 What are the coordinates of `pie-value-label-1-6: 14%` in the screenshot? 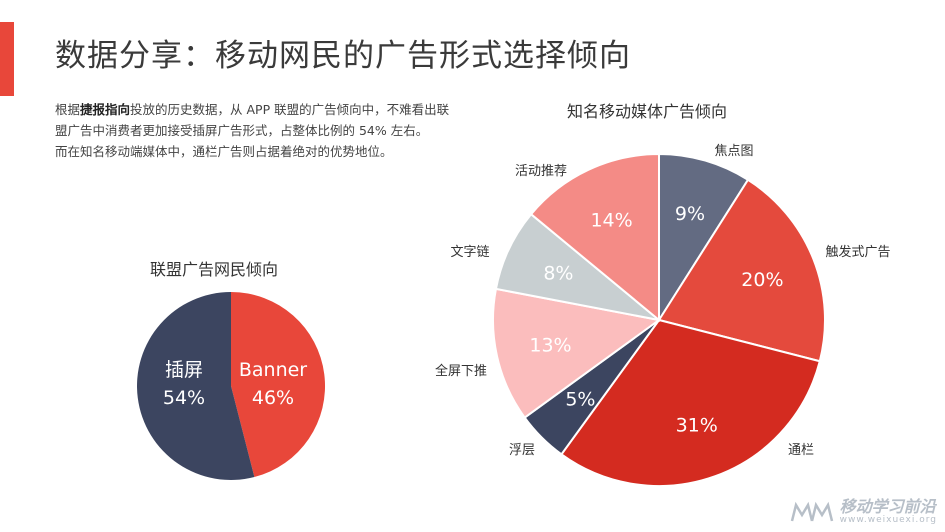 It's located at (611, 220).